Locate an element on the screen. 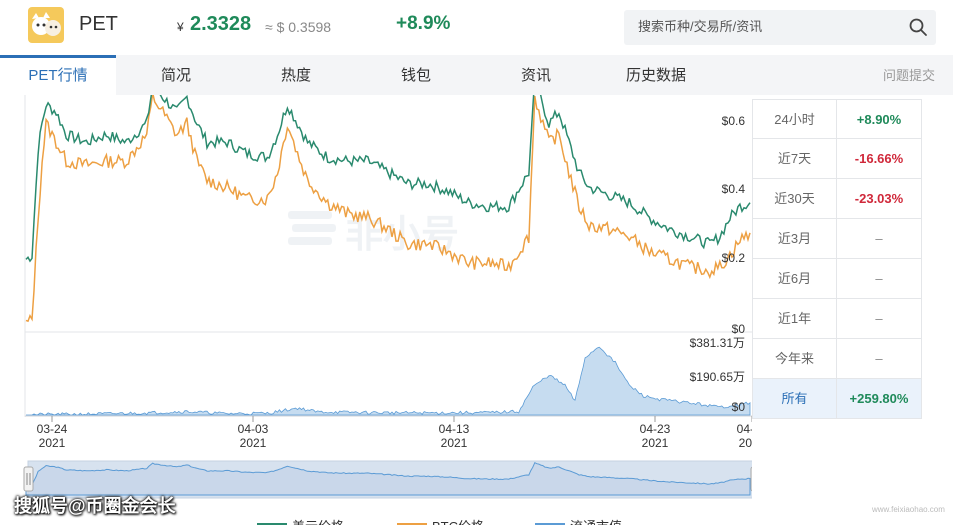  stat-label: 近6月 is located at coordinates (795, 278).